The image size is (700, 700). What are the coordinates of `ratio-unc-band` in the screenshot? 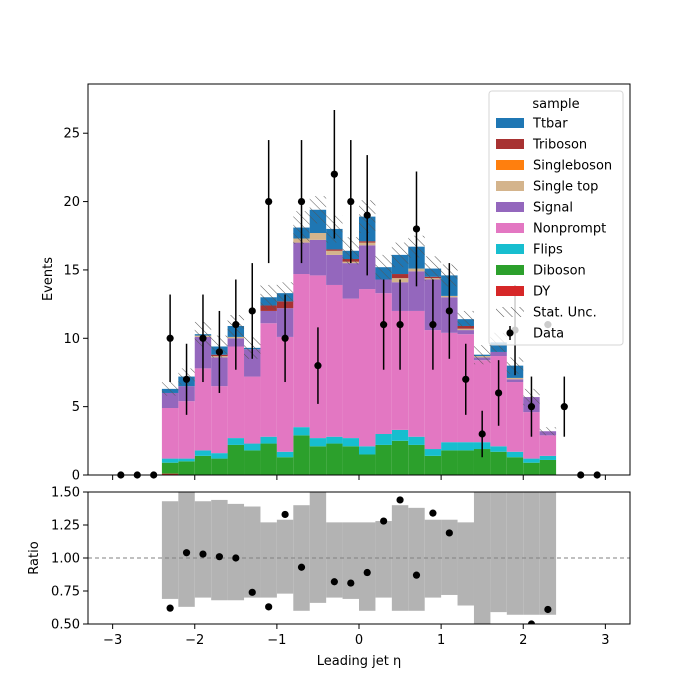 It's located at (359, 558).